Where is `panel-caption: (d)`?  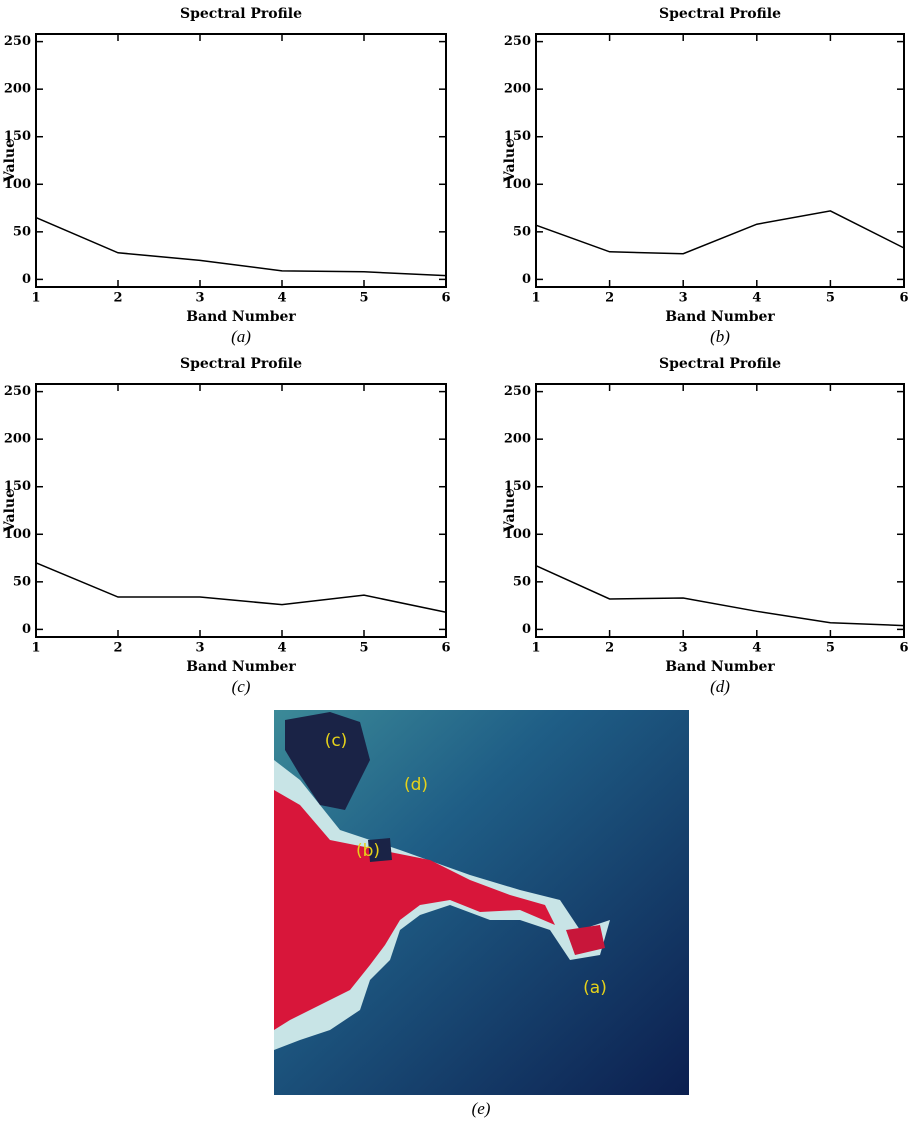
panel-caption: (d) is located at coordinates (720, 686).